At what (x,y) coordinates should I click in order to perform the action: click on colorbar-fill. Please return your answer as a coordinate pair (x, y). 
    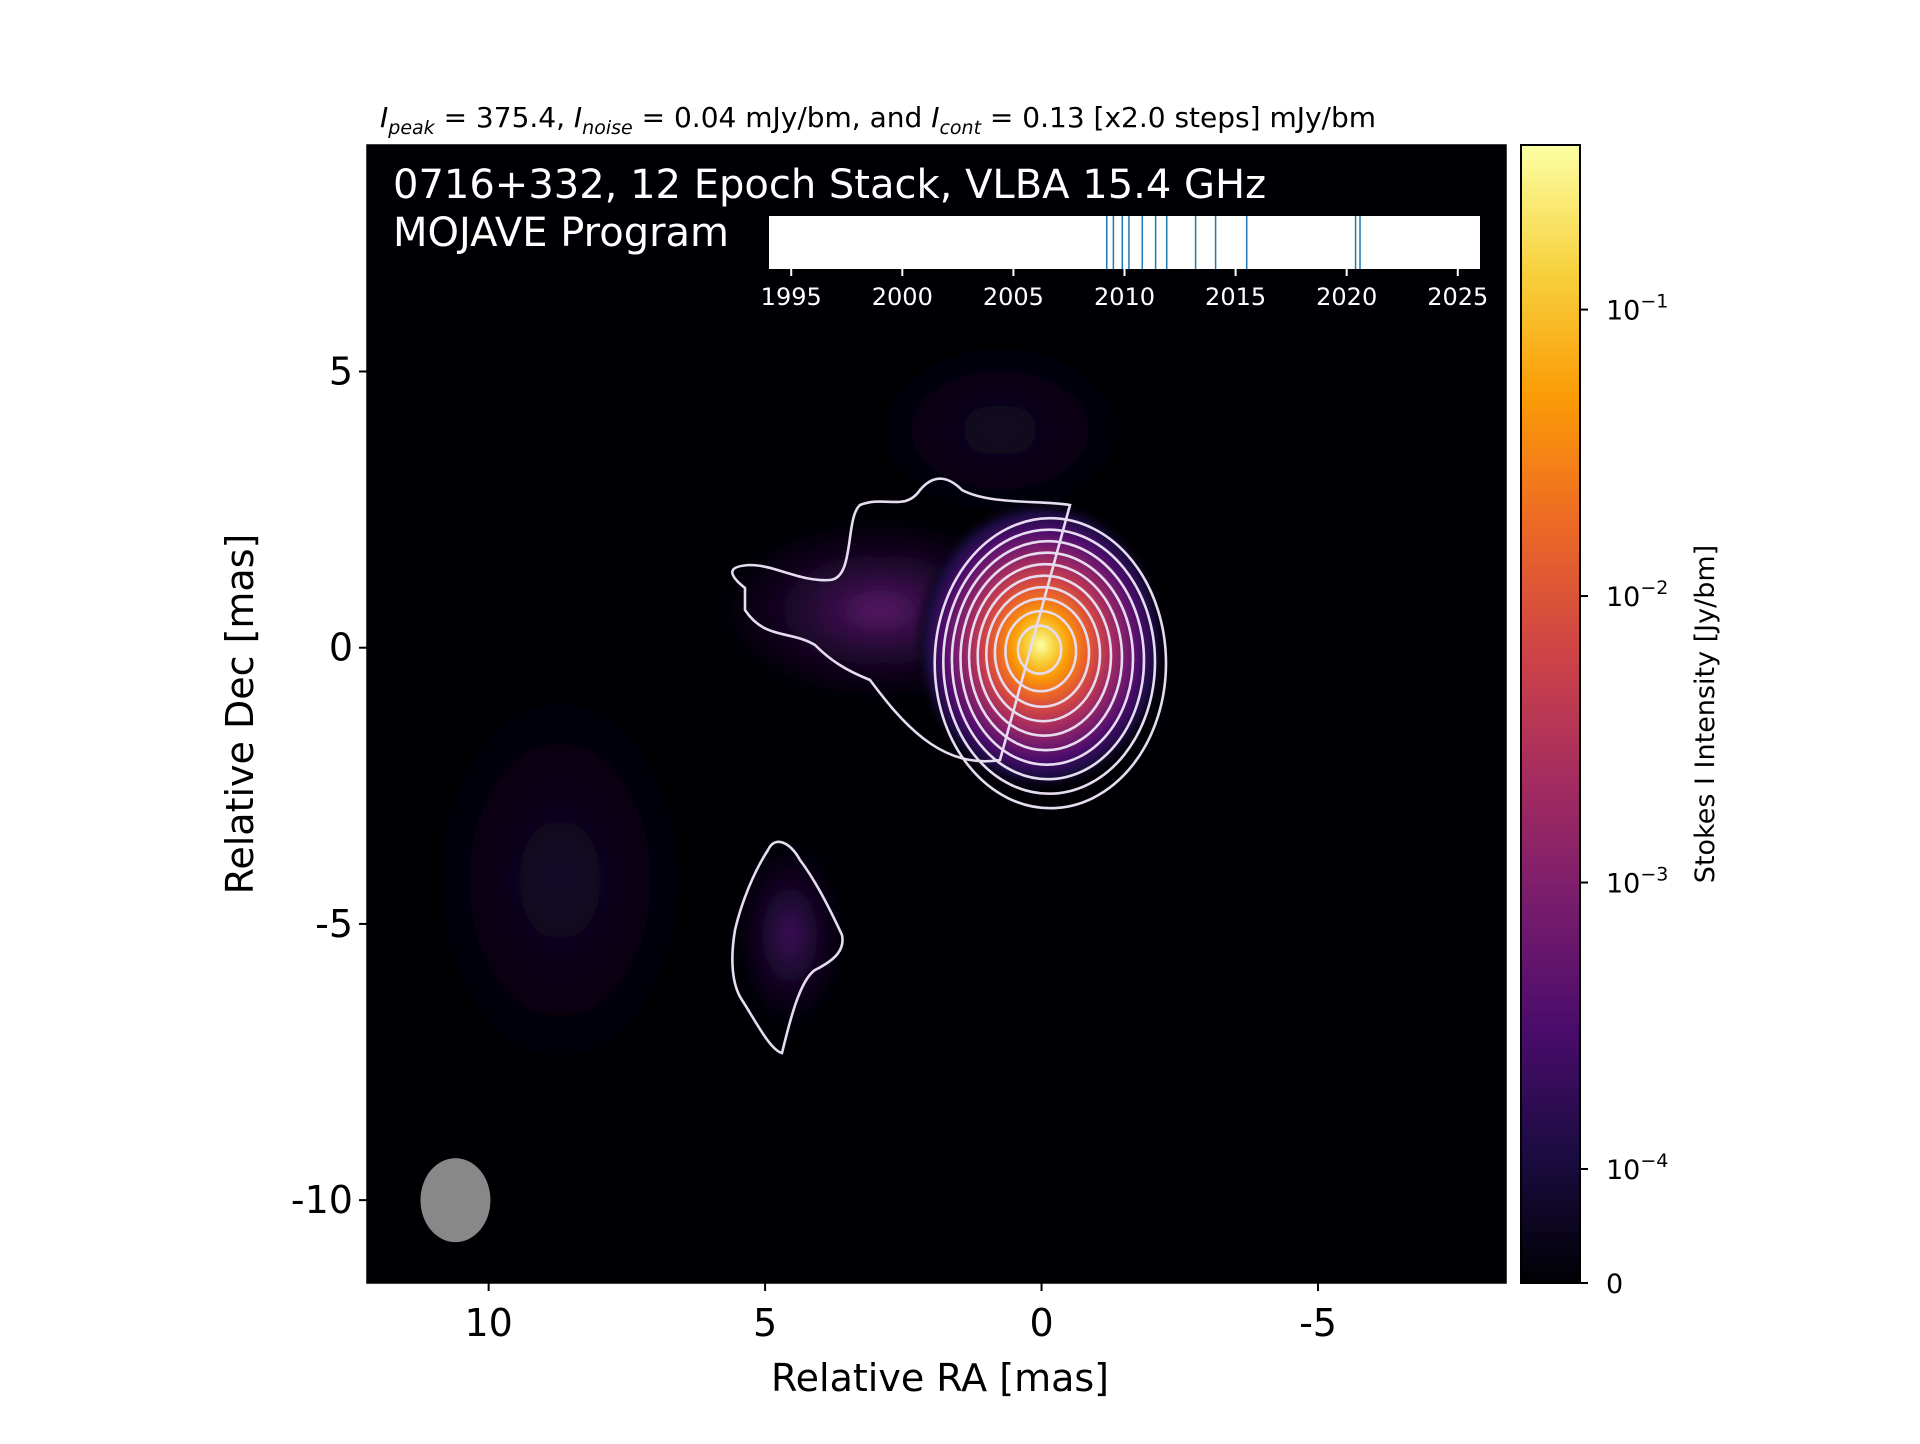
    Looking at the image, I should click on (1550, 714).